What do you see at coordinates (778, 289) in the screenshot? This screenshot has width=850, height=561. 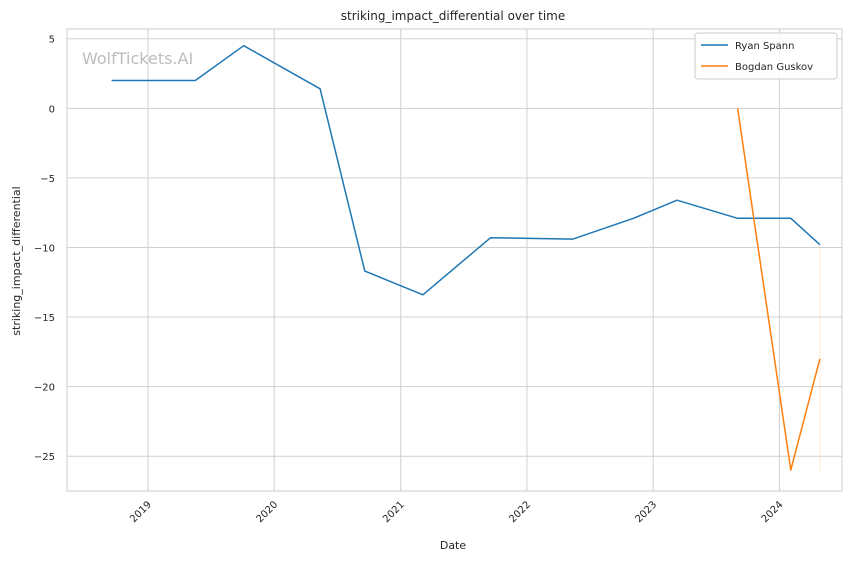 I see `series-line-bogdan-guskov` at bounding box center [778, 289].